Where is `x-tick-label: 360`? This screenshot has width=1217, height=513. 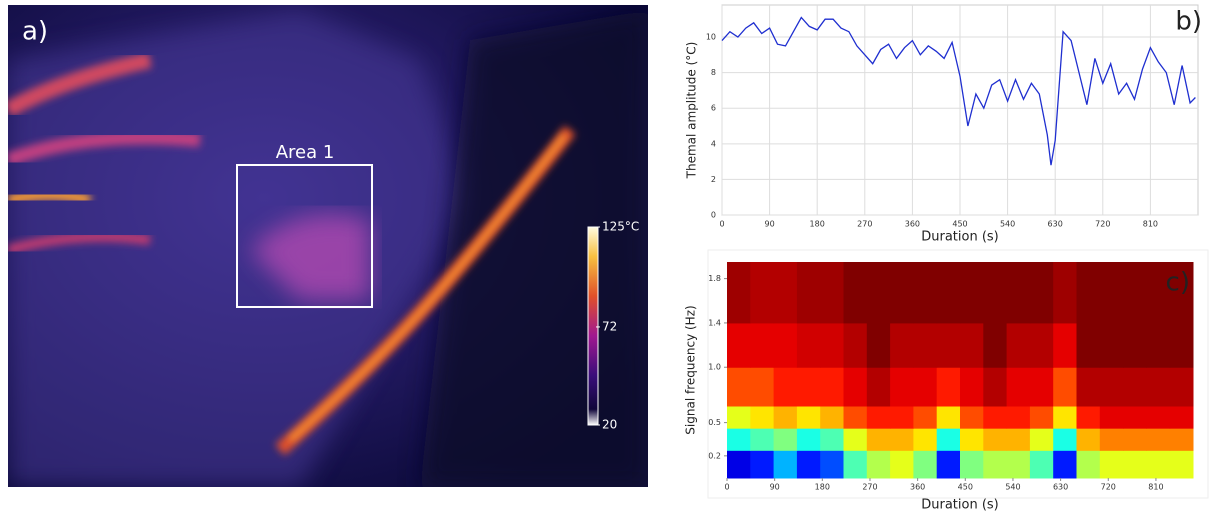 x-tick-label: 360 is located at coordinates (912, 224).